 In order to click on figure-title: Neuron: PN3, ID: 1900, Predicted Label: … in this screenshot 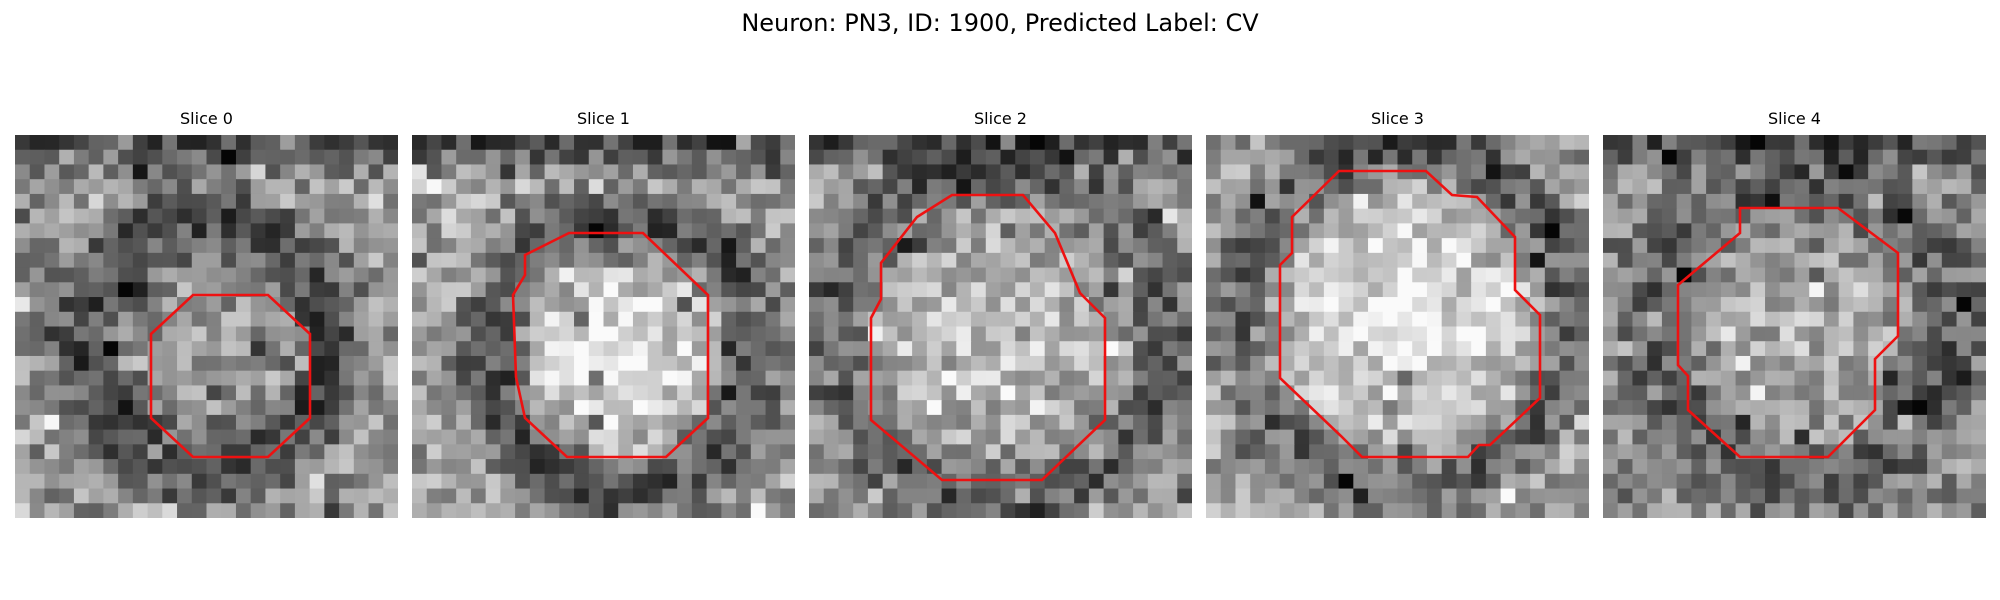, I will do `click(1000, 23)`.